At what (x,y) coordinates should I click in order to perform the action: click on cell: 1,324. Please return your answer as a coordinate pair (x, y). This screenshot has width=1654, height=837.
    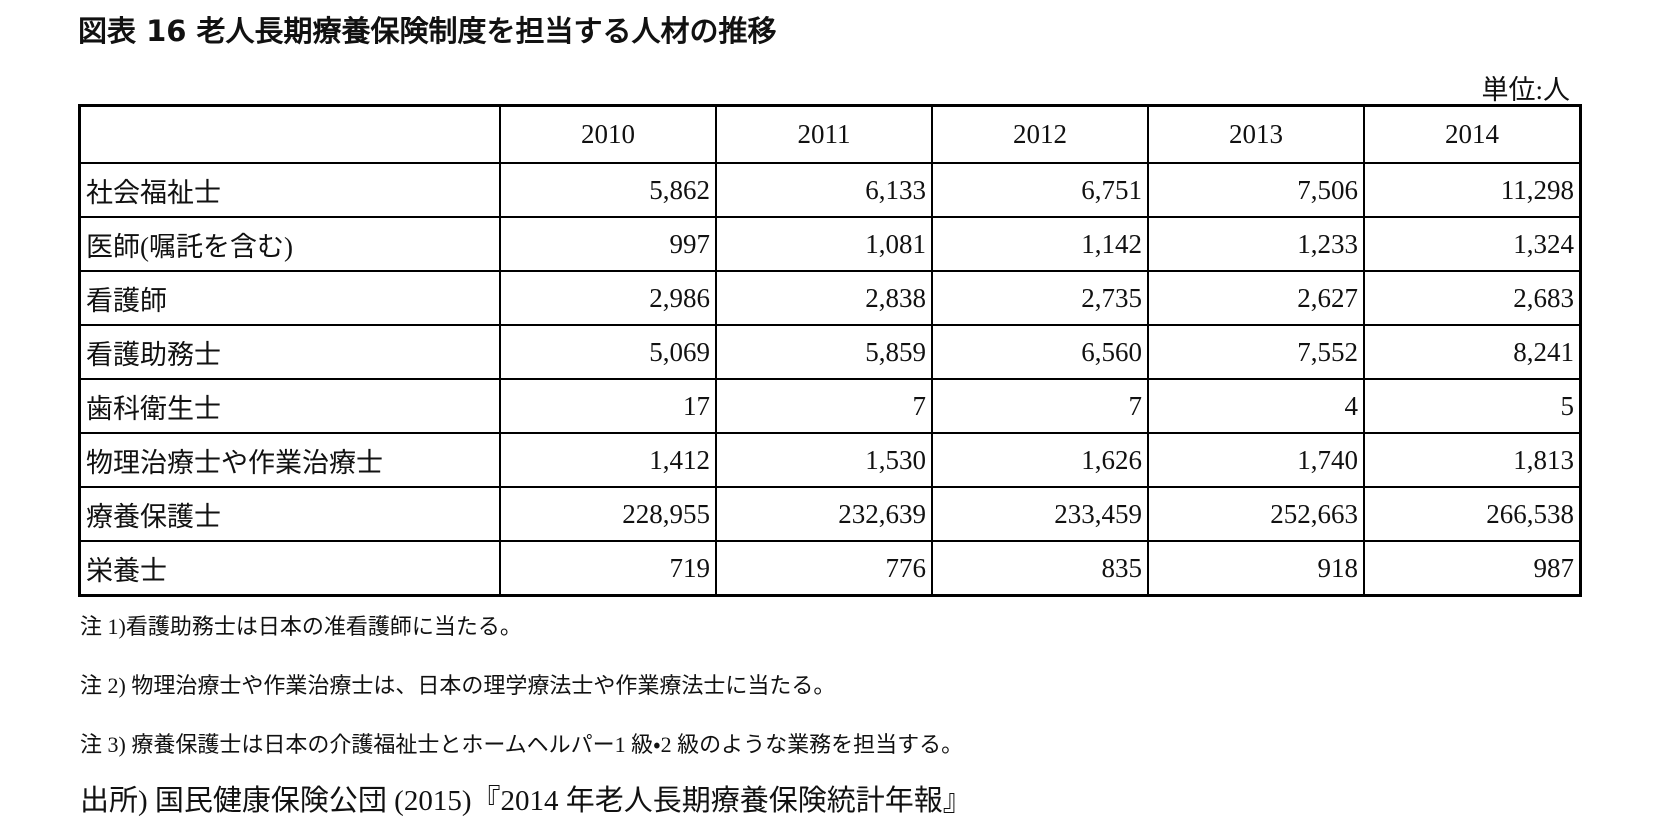
    Looking at the image, I should click on (1472, 244).